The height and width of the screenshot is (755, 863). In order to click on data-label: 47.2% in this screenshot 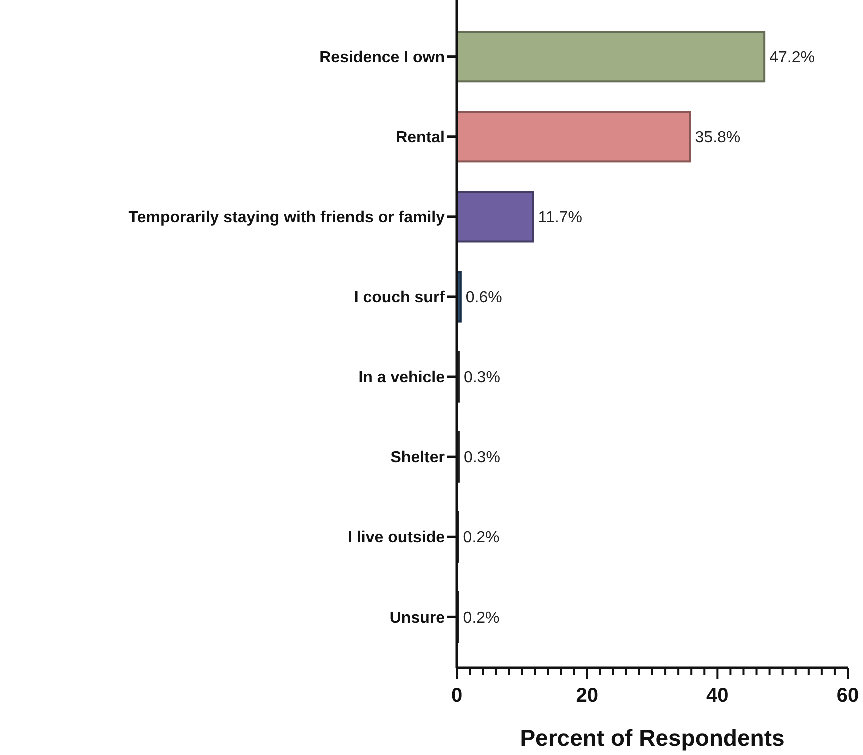, I will do `click(792, 57)`.